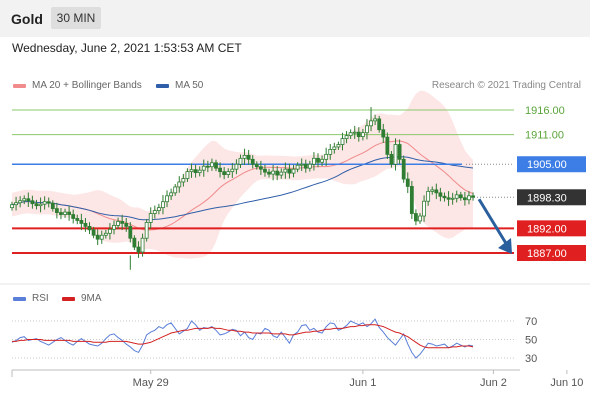 The width and height of the screenshot is (590, 400). I want to click on x-tick-label: Jun 10, so click(566, 383).